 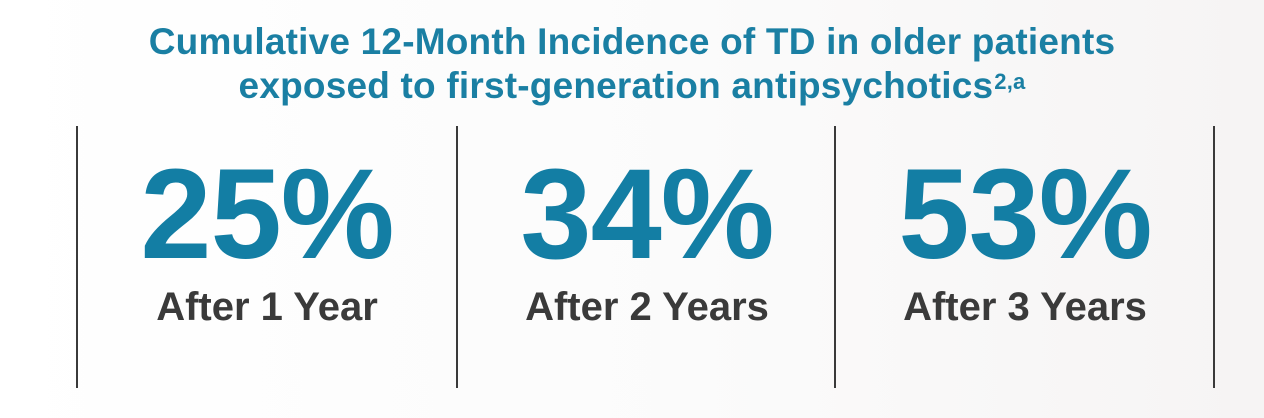 I want to click on stat-year-2: 34% After 2 Years, so click(x=647, y=235).